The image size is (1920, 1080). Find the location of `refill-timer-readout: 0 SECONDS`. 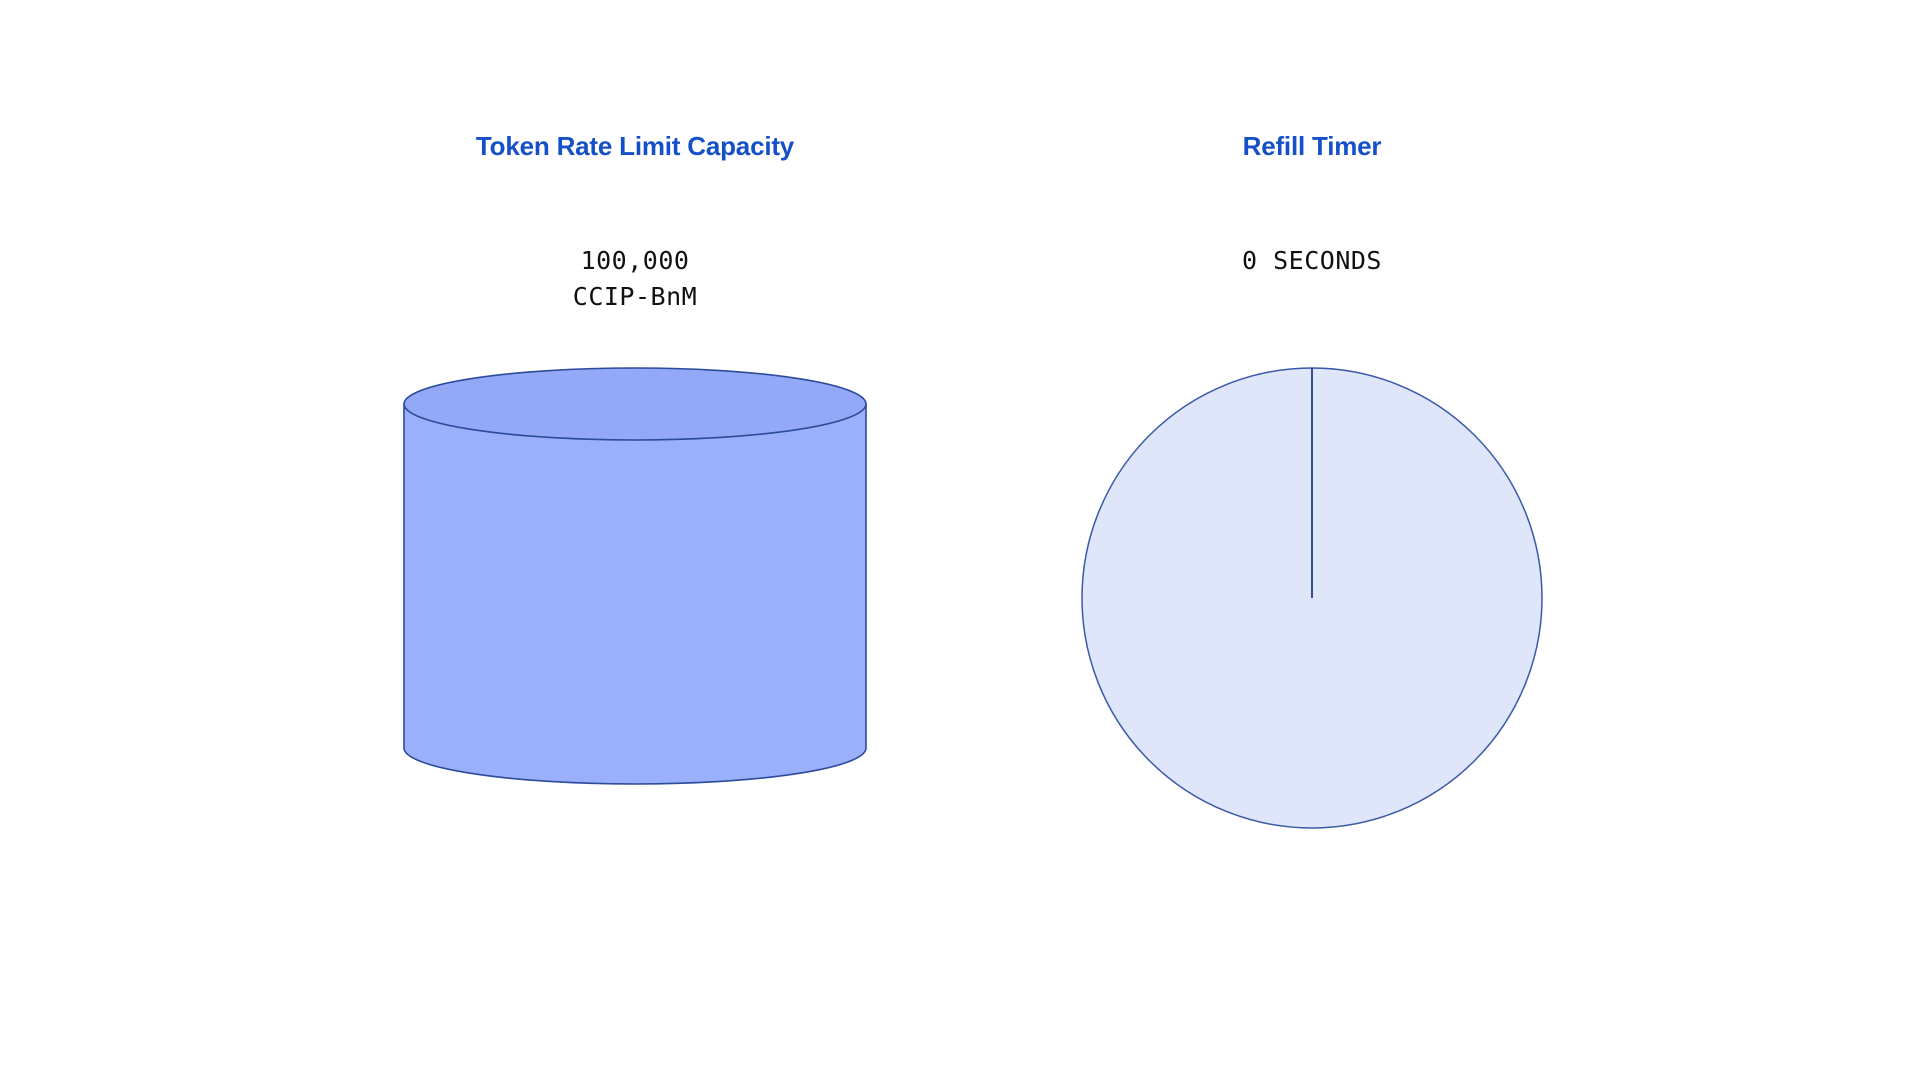

refill-timer-readout: 0 SECONDS is located at coordinates (1312, 261).